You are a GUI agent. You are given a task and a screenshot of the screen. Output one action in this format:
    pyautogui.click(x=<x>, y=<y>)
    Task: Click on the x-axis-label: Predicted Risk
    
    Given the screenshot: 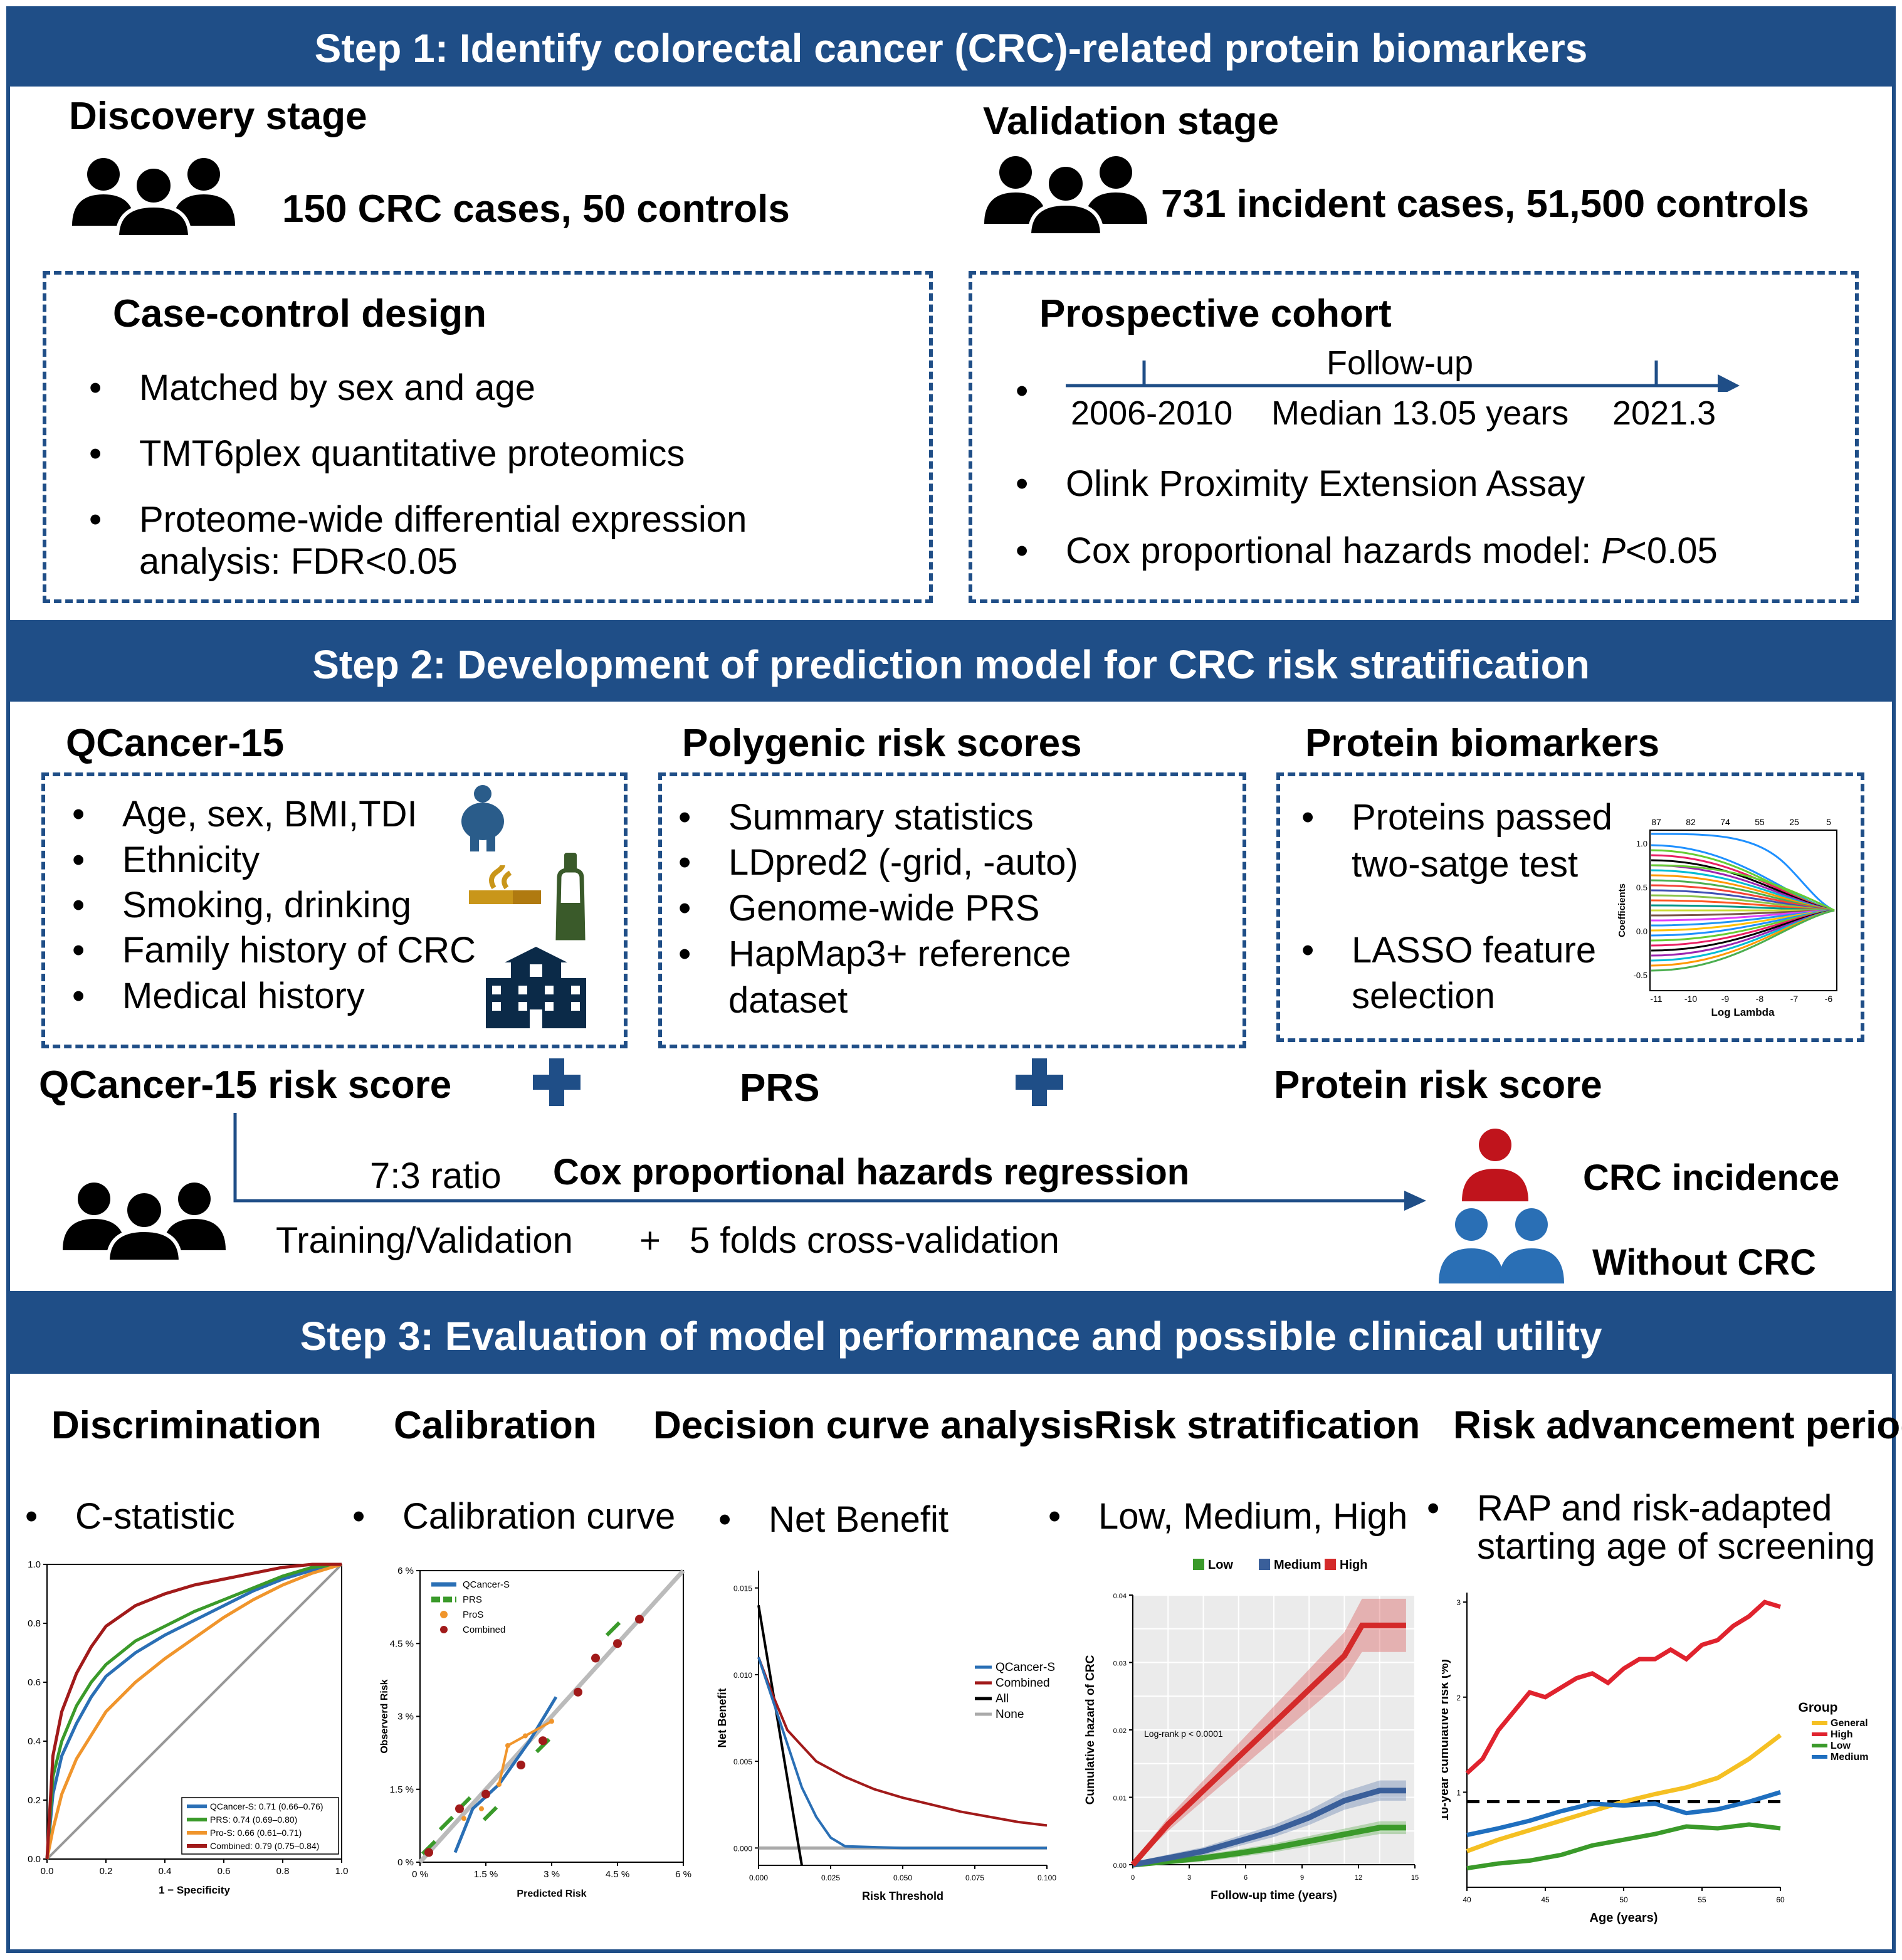 What is the action you would take?
    pyautogui.click(x=552, y=1894)
    